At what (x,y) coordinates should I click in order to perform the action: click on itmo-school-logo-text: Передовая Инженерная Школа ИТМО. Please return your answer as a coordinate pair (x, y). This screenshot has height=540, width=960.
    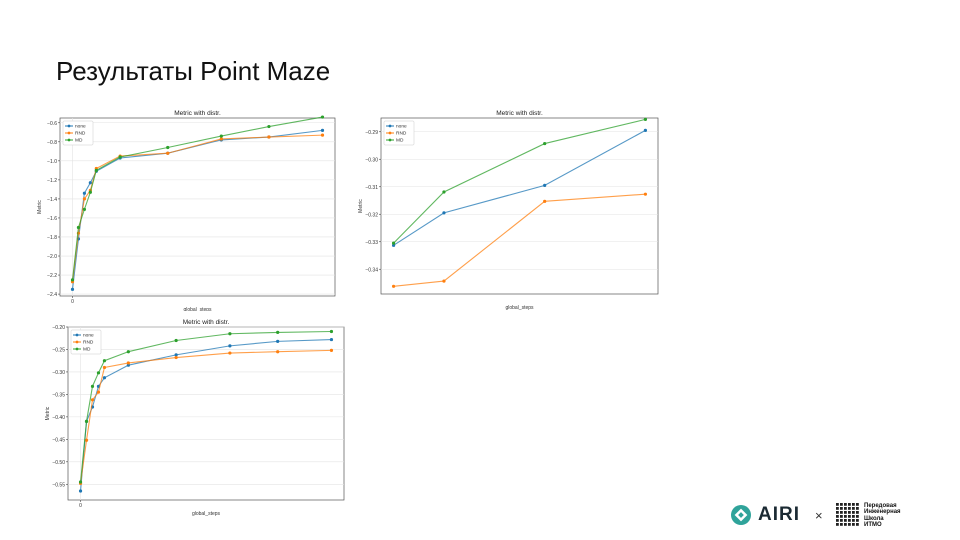
    Looking at the image, I should click on (899, 515).